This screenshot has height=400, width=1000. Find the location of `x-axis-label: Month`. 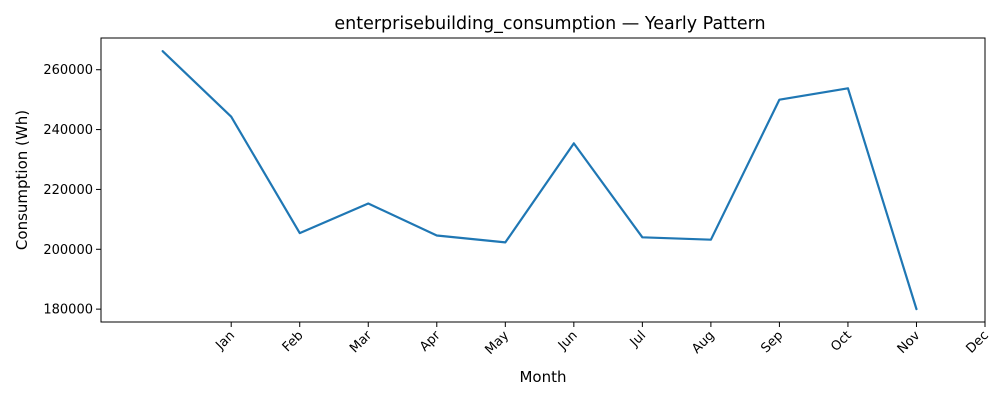

x-axis-label: Month is located at coordinates (542, 377).